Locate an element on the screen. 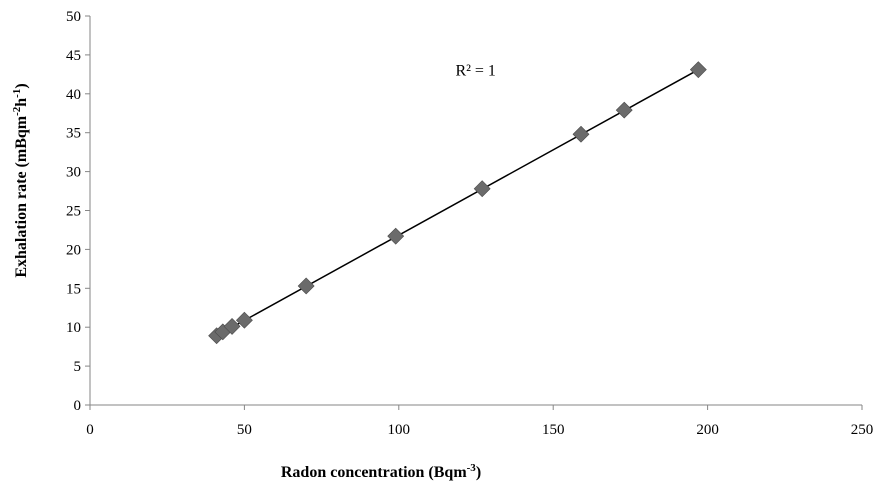 The width and height of the screenshot is (882, 484). y-tick-label: 15 is located at coordinates (73, 289).